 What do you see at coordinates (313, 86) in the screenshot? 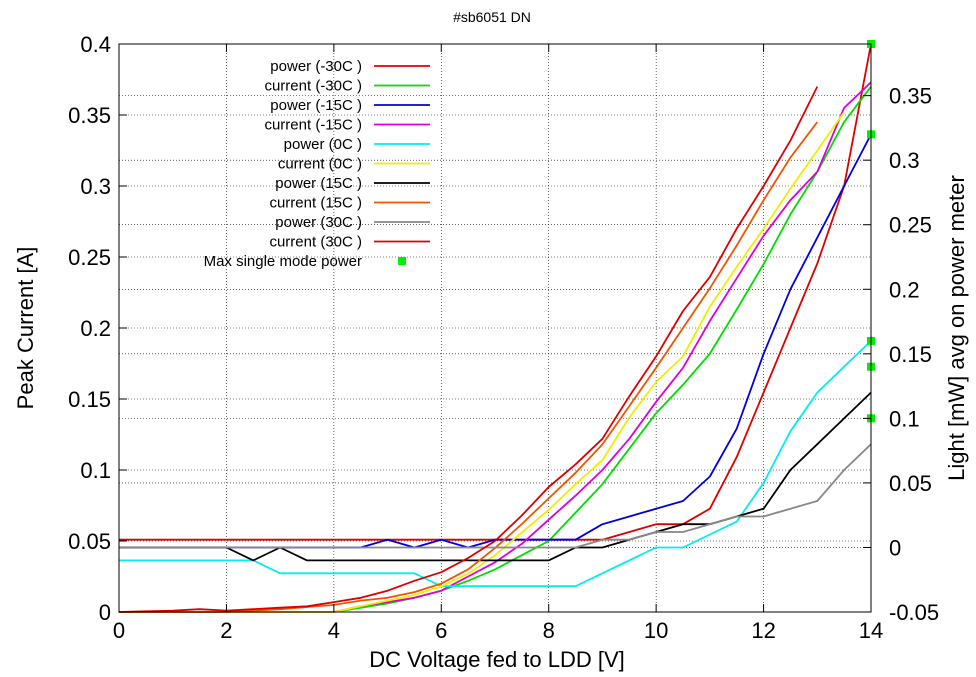
I see `legend-label: current (-30C )` at bounding box center [313, 86].